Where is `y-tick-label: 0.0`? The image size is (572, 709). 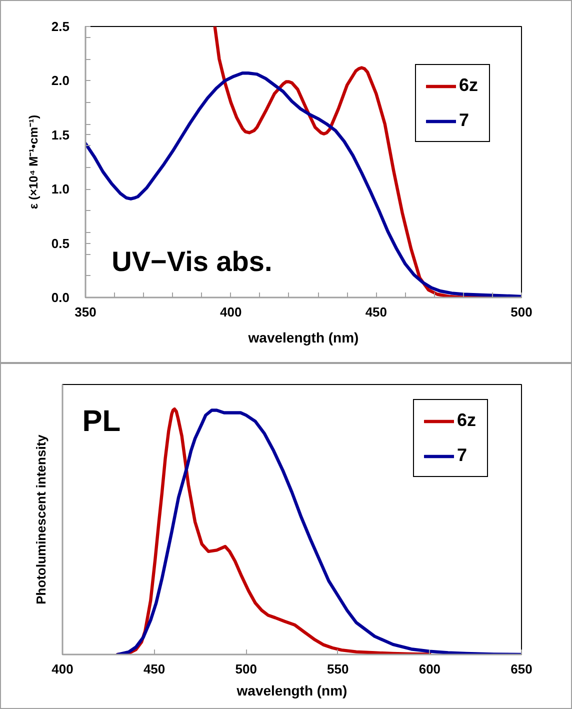 y-tick-label: 0.0 is located at coordinates (60, 297).